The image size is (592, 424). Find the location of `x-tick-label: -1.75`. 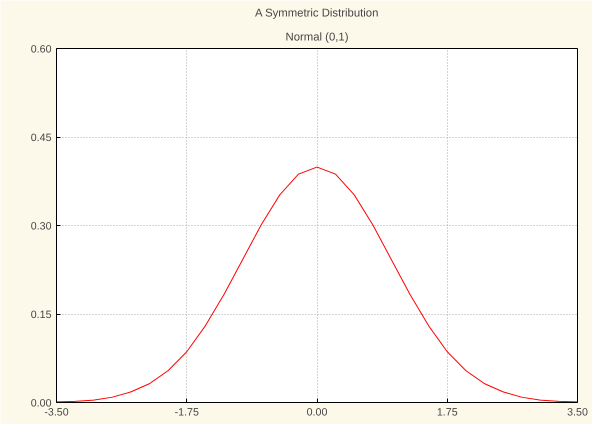

x-tick-label: -1.75 is located at coordinates (186, 412).